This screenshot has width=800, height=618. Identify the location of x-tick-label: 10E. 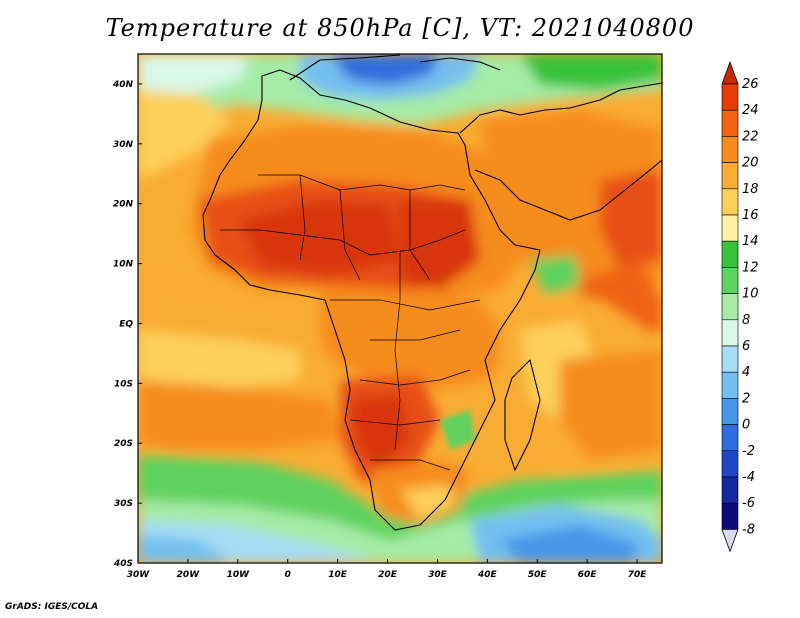
(338, 575).